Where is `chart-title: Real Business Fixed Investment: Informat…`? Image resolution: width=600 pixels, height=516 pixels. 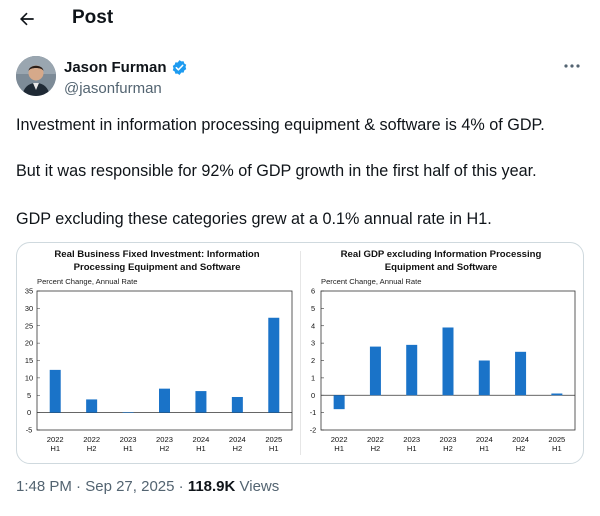 chart-title: Real Business Fixed Investment: Informat… is located at coordinates (156, 254).